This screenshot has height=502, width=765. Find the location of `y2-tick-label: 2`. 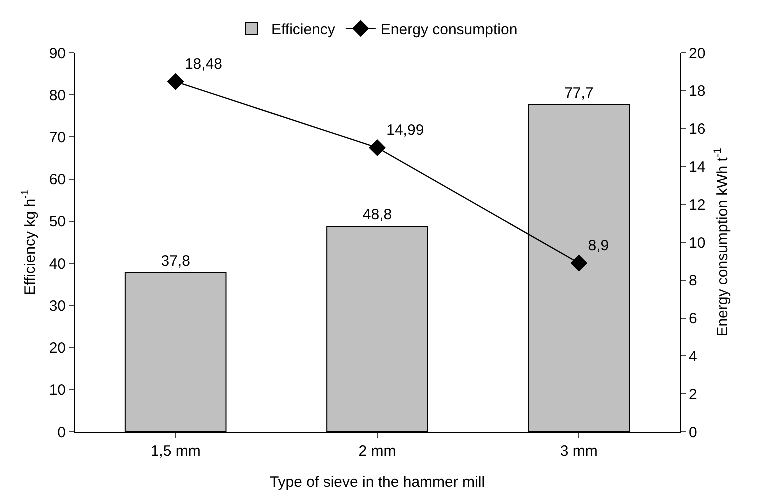

y2-tick-label: 2 is located at coordinates (693, 395).